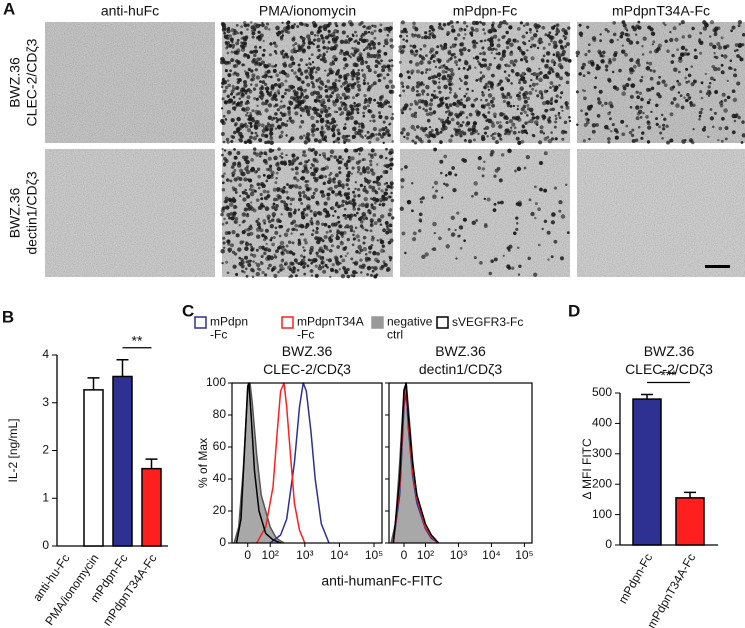 Image resolution: width=745 pixels, height=628 pixels. I want to click on cell-dots, so click(308, 82).